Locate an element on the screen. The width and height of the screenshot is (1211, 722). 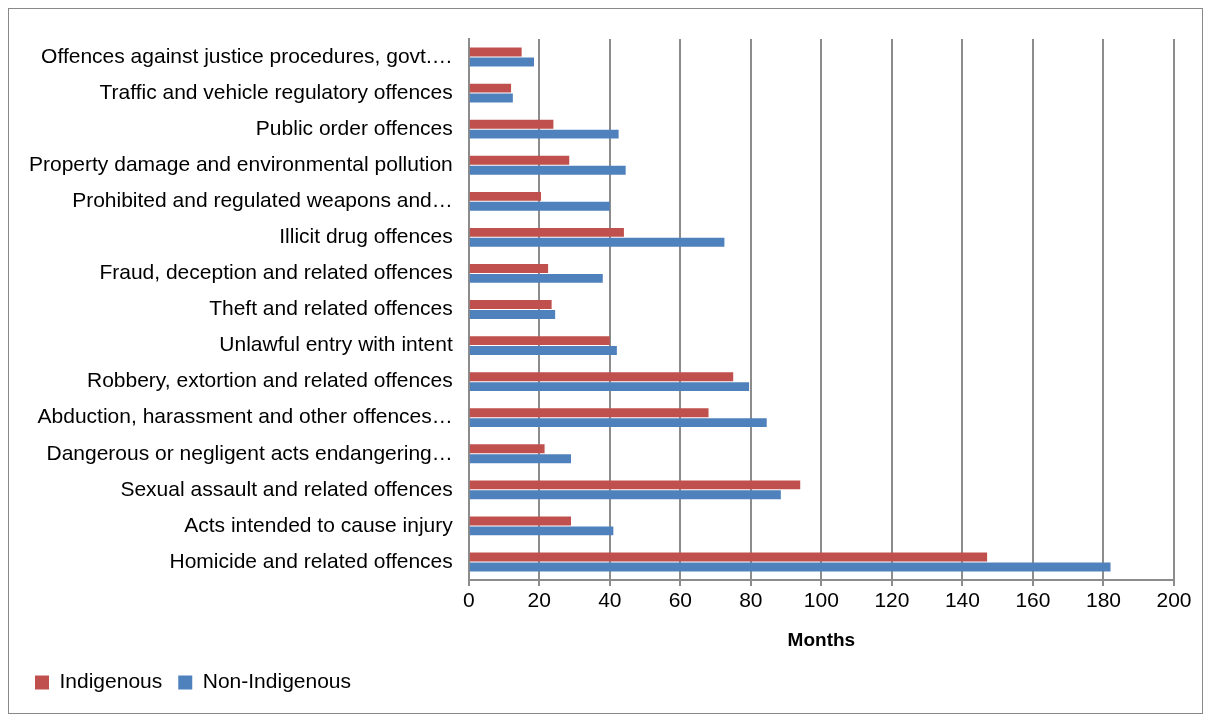
legend-label: Indigenous is located at coordinates (111, 681).